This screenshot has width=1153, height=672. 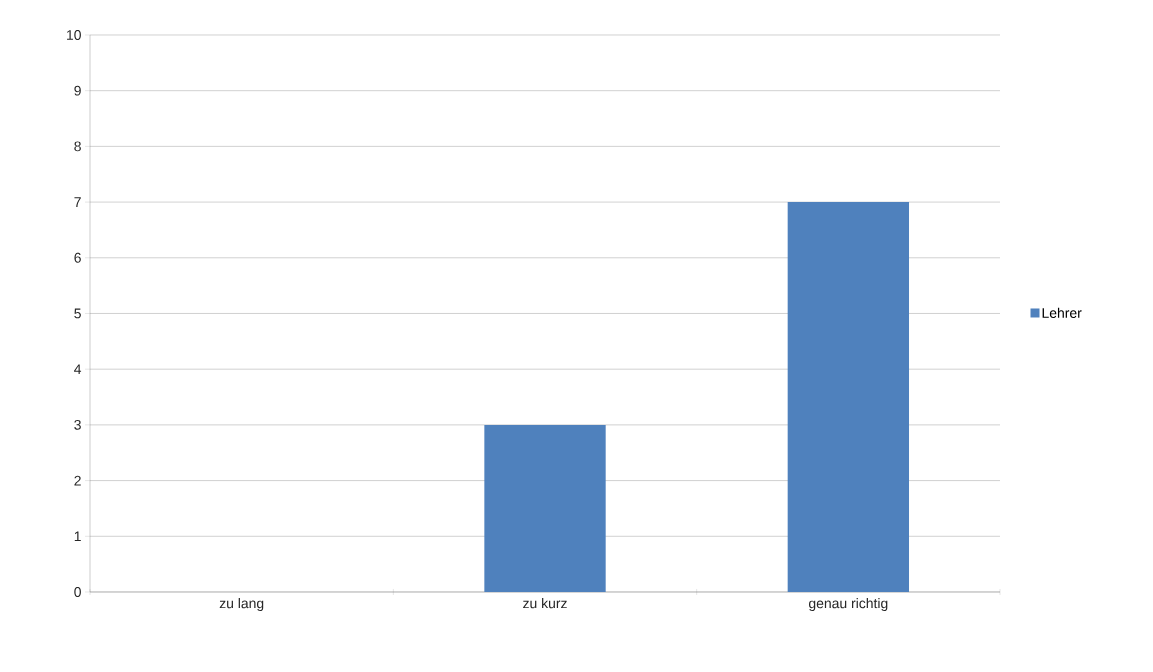 I want to click on y-tick-label: 4, so click(x=78, y=369).